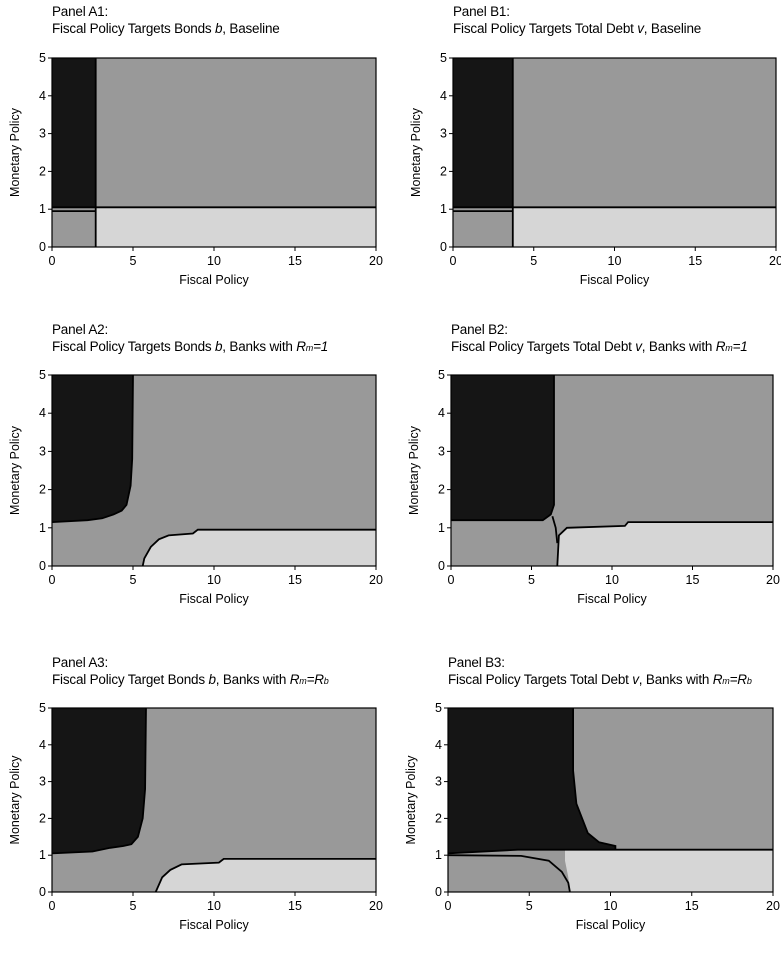 The height and width of the screenshot is (959, 781). I want to click on panel-subtitle: Fiscal Policy Targets Bonds b, Baseline, so click(166, 28).